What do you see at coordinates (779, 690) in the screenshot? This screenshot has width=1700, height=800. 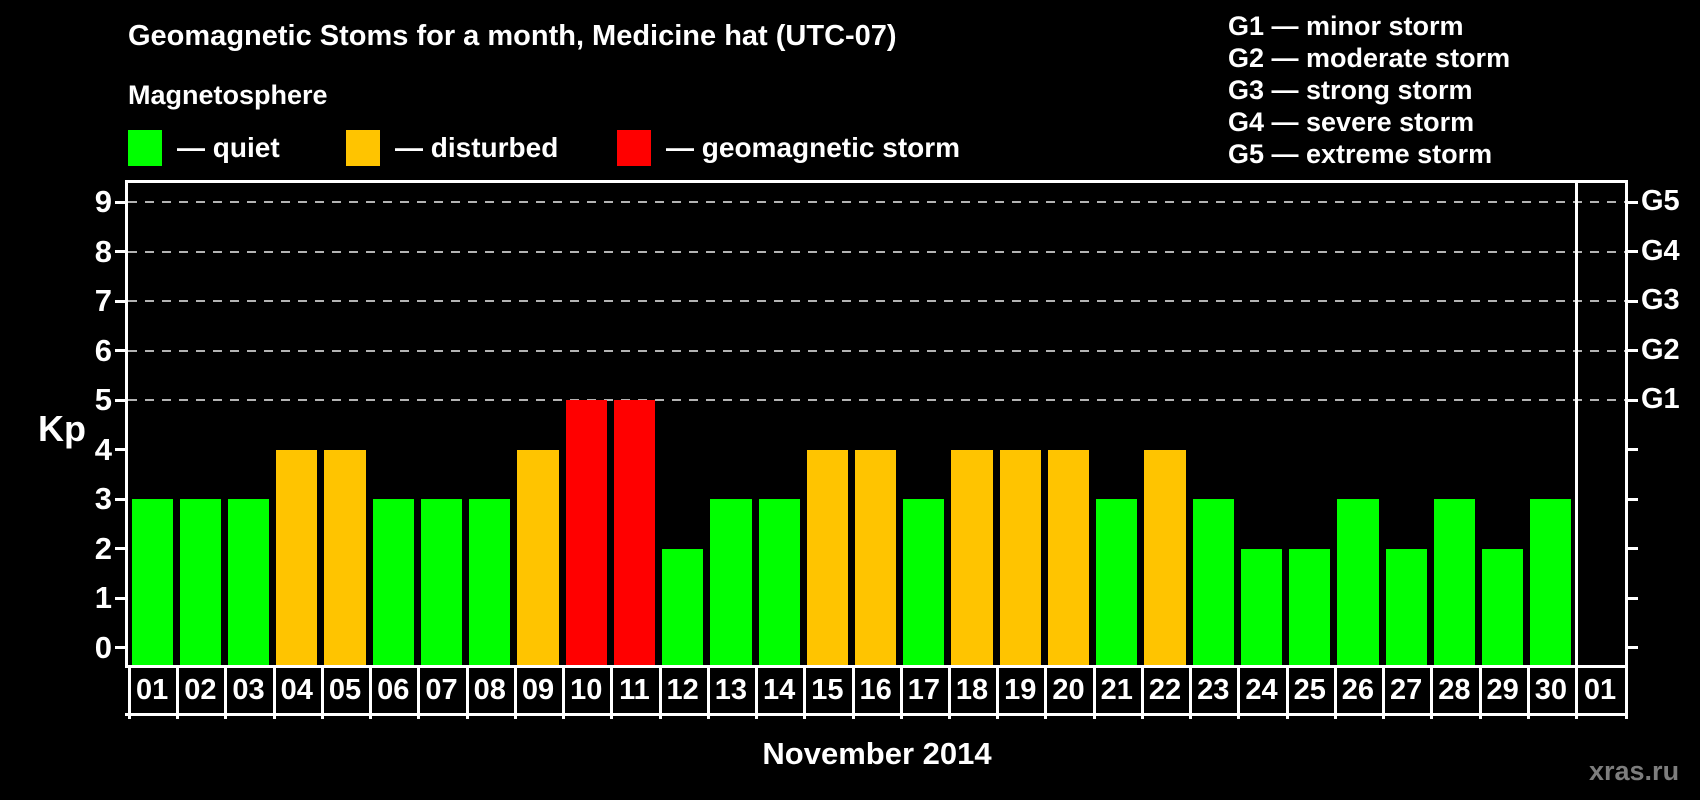 I see `day-label-14: 14` at bounding box center [779, 690].